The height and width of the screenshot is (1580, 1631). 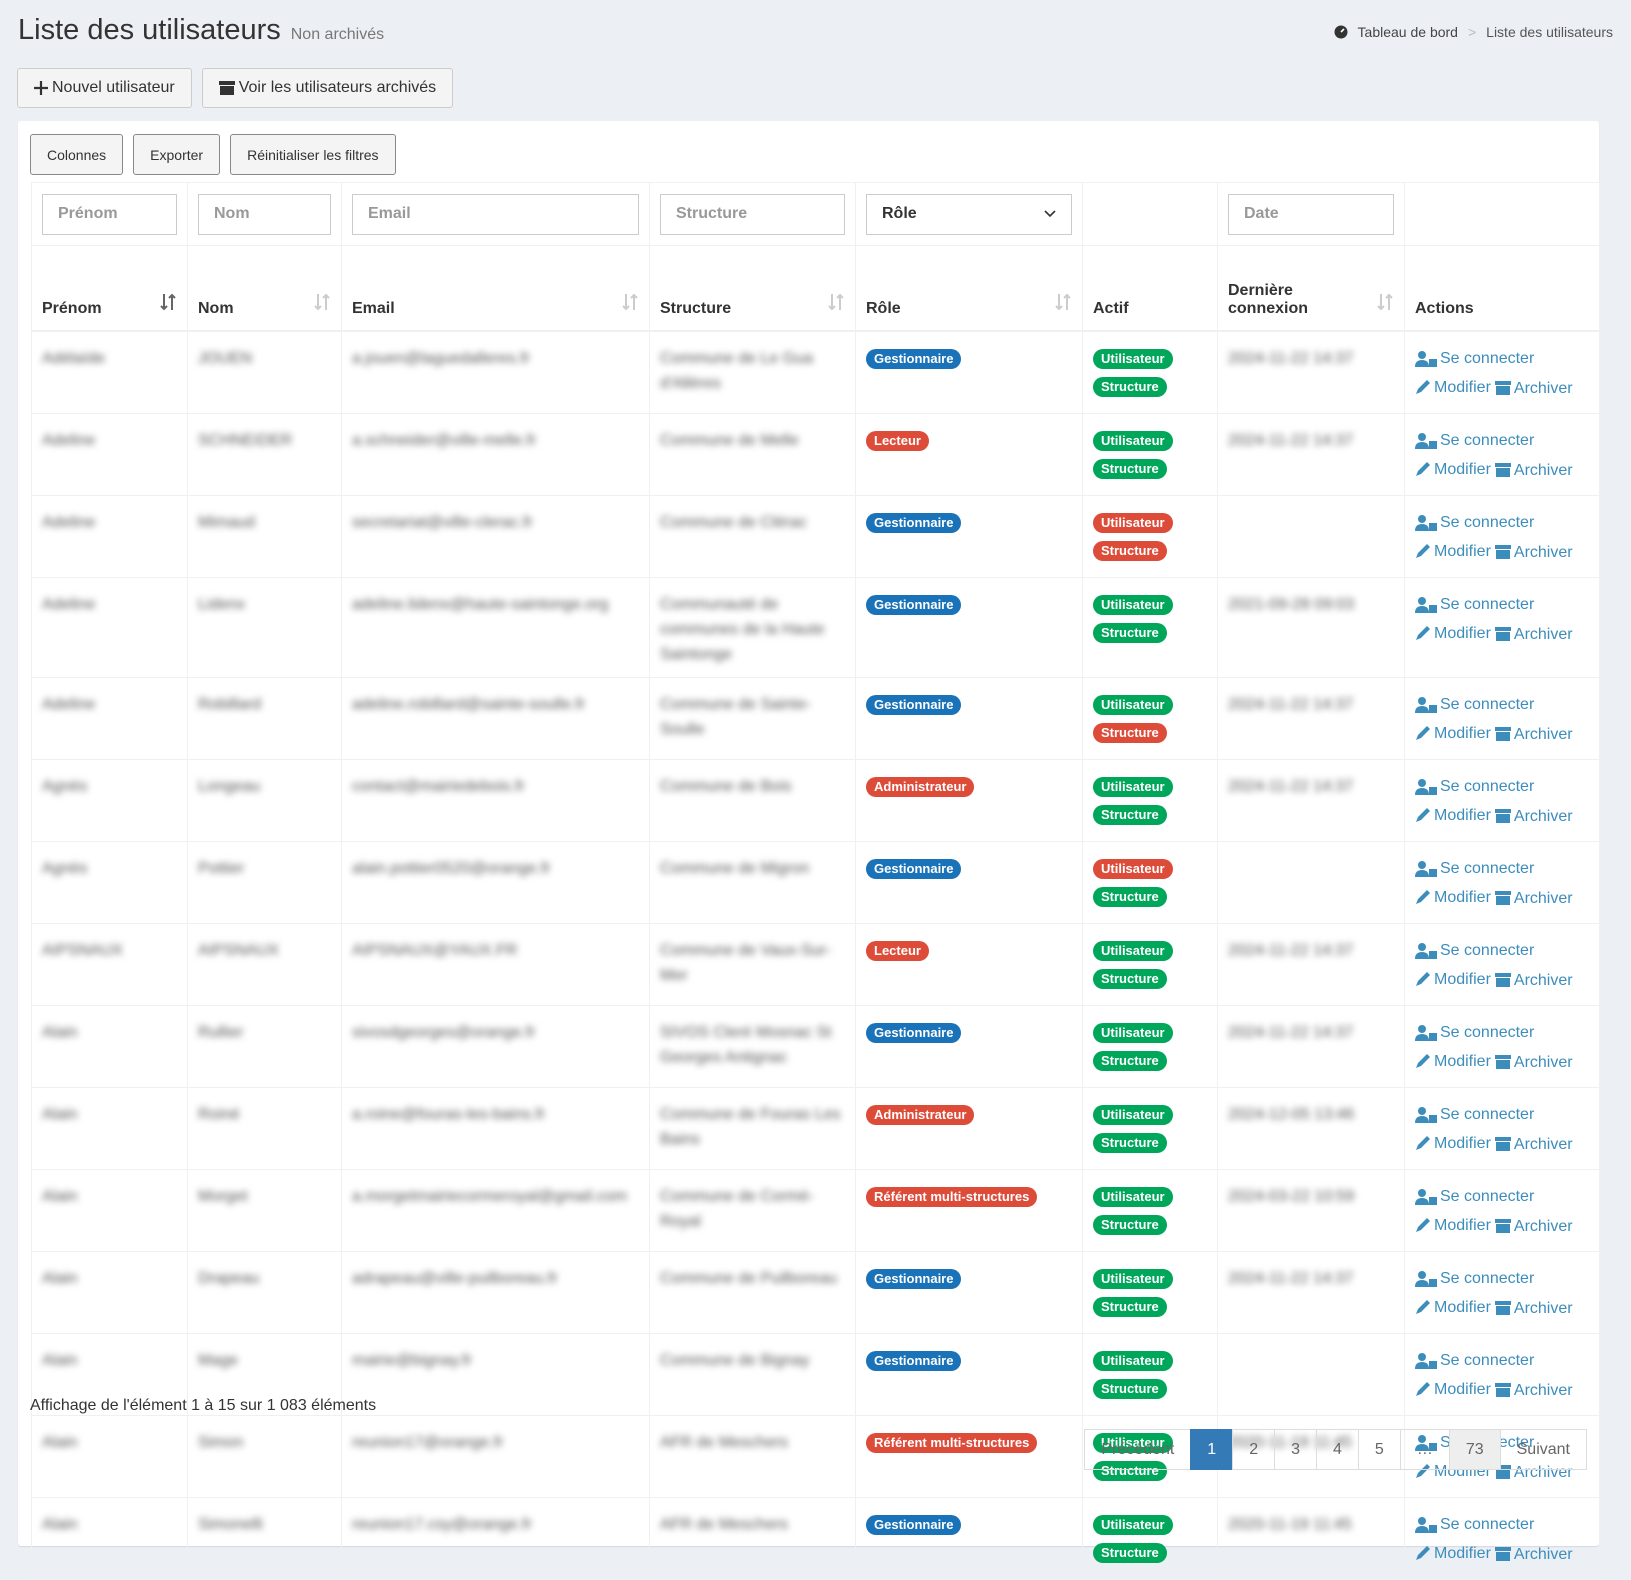 What do you see at coordinates (1423, 551) in the screenshot?
I see `pencil-icon-svg` at bounding box center [1423, 551].